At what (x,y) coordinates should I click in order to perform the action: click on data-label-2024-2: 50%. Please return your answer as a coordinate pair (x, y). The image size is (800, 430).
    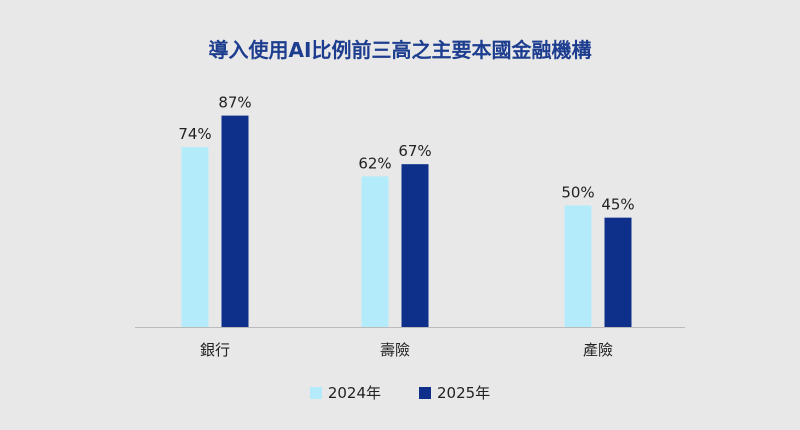
    Looking at the image, I should click on (577, 193).